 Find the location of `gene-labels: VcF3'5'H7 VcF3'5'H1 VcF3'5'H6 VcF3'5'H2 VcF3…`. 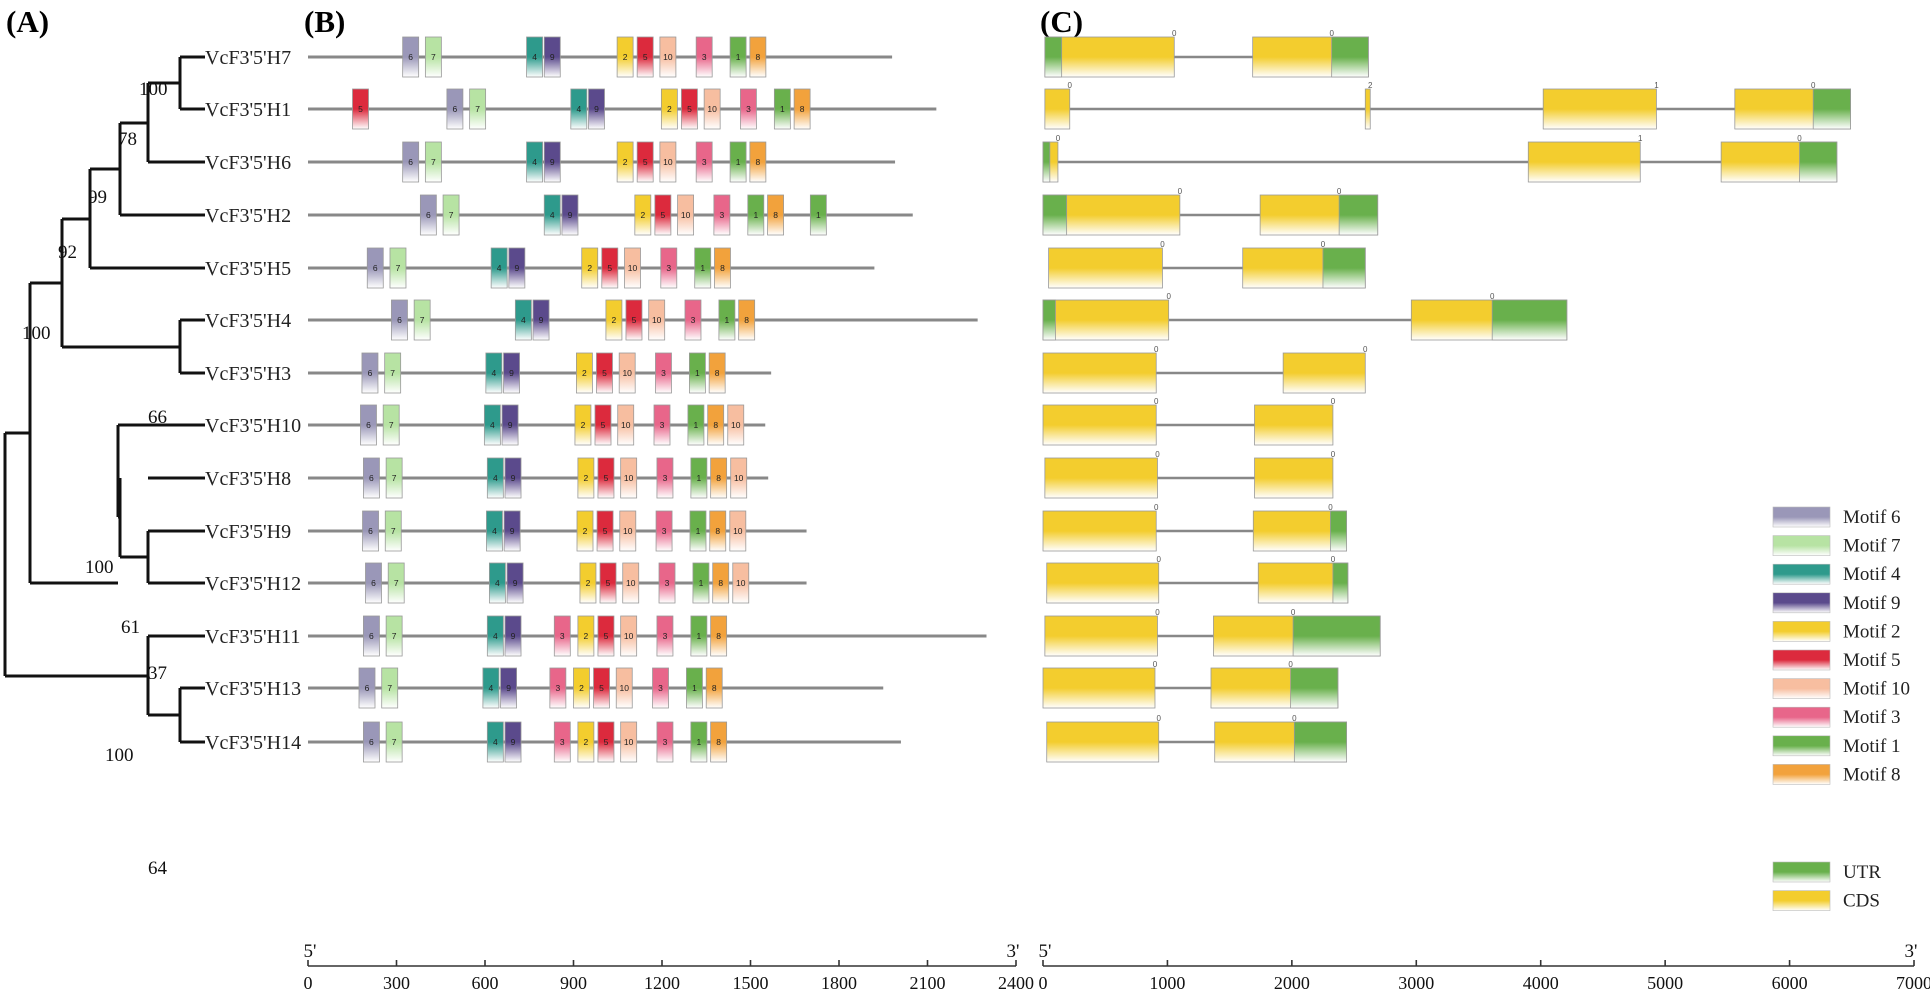

gene-labels: VcF3'5'H7 VcF3'5'H1 VcF3'5'H6 VcF3'5'H2 VcF3… is located at coordinates (253, 400).